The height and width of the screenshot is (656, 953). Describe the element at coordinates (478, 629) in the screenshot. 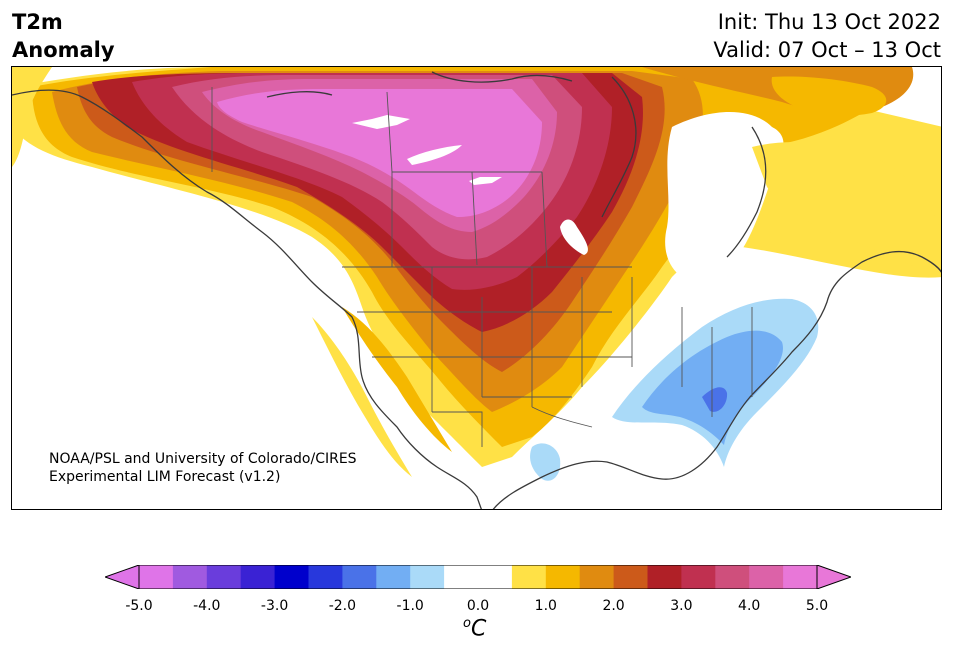

I see `unit-main: C` at that location.